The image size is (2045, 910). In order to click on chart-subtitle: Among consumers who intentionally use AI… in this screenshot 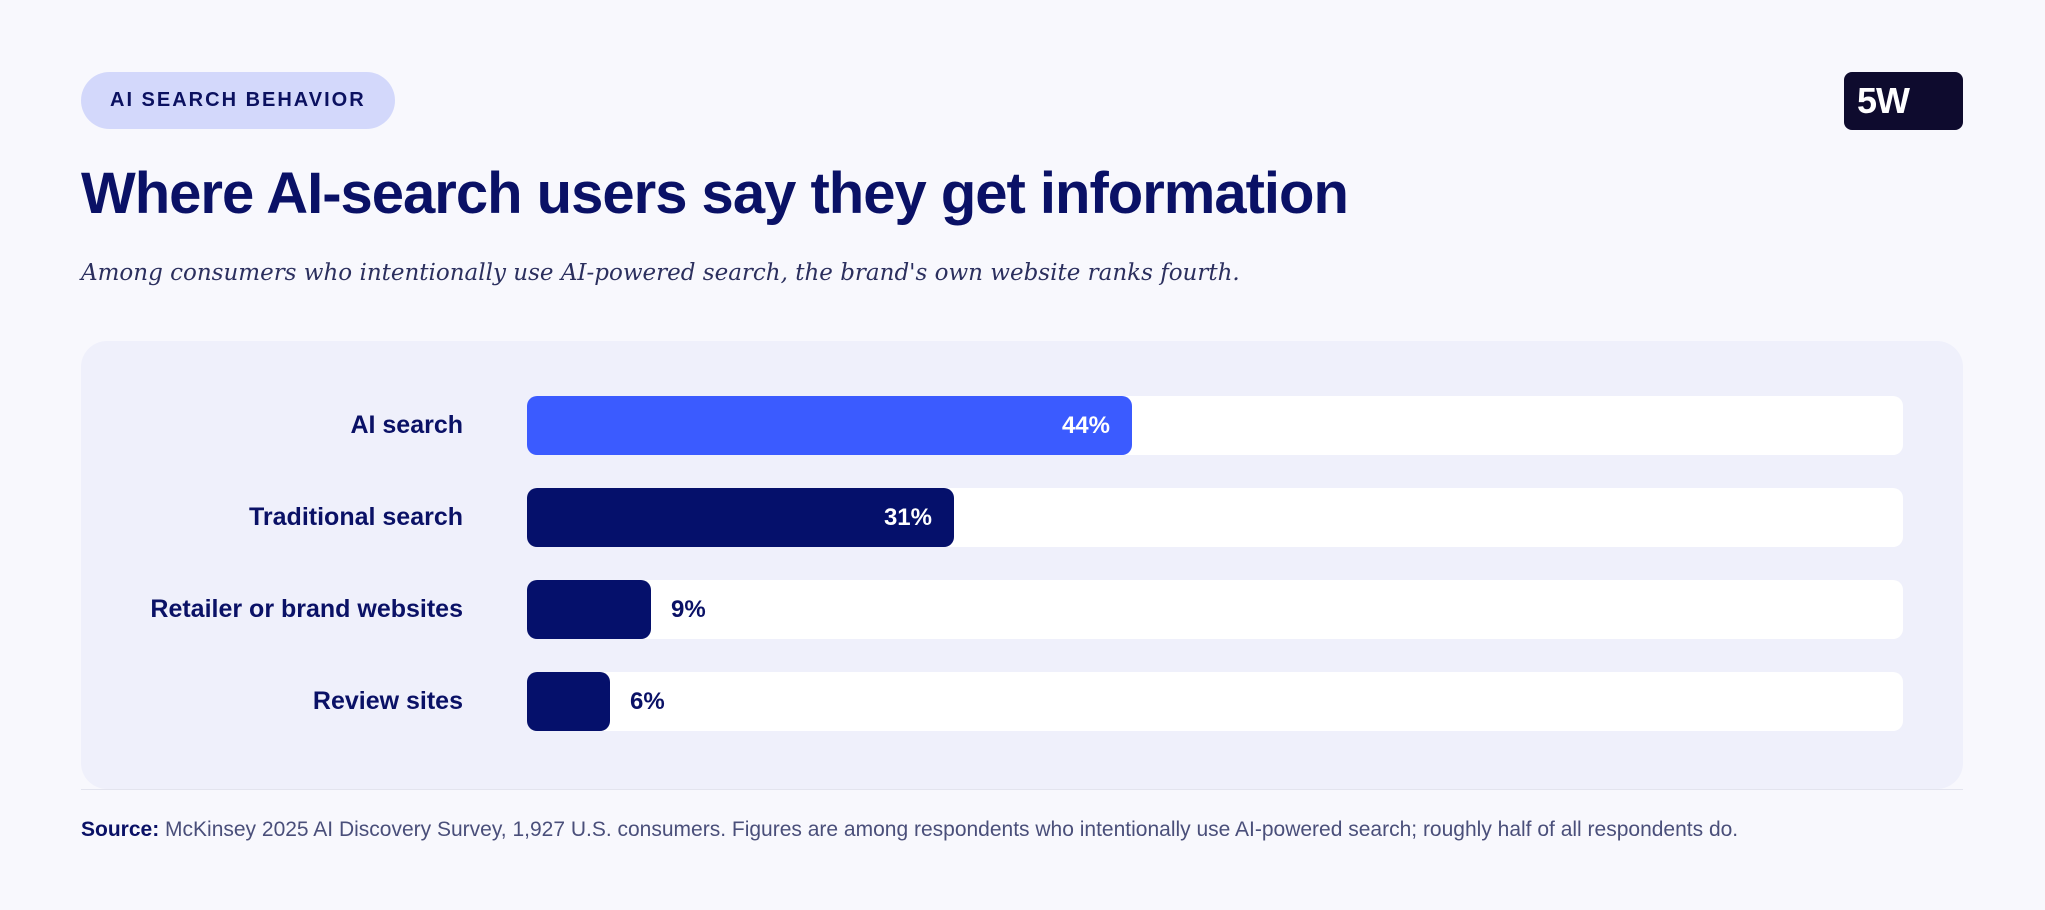, I will do `click(660, 273)`.